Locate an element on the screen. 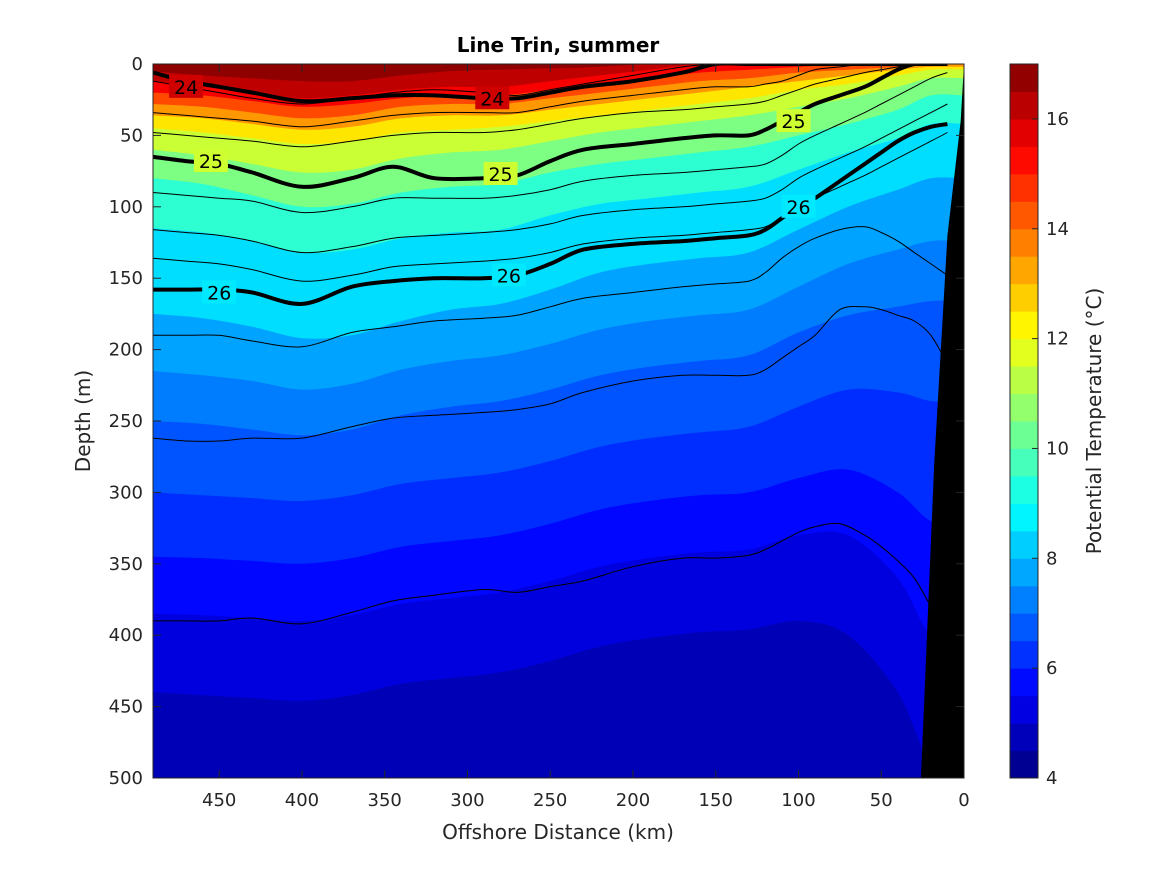 The image size is (1167, 875). colorbar-tick-label: 12 is located at coordinates (1057, 339).